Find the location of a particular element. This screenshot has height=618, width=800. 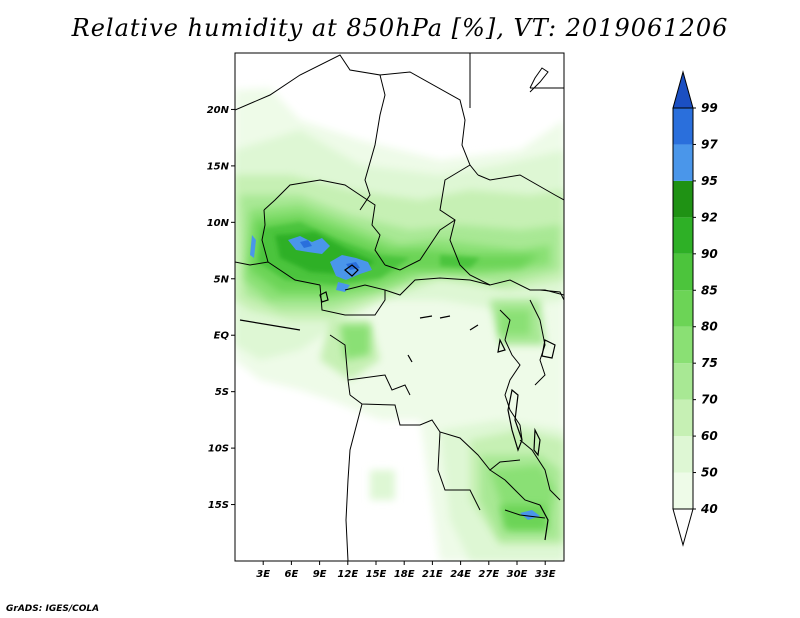

lon-tick-label: 15E is located at coordinates (376, 574).